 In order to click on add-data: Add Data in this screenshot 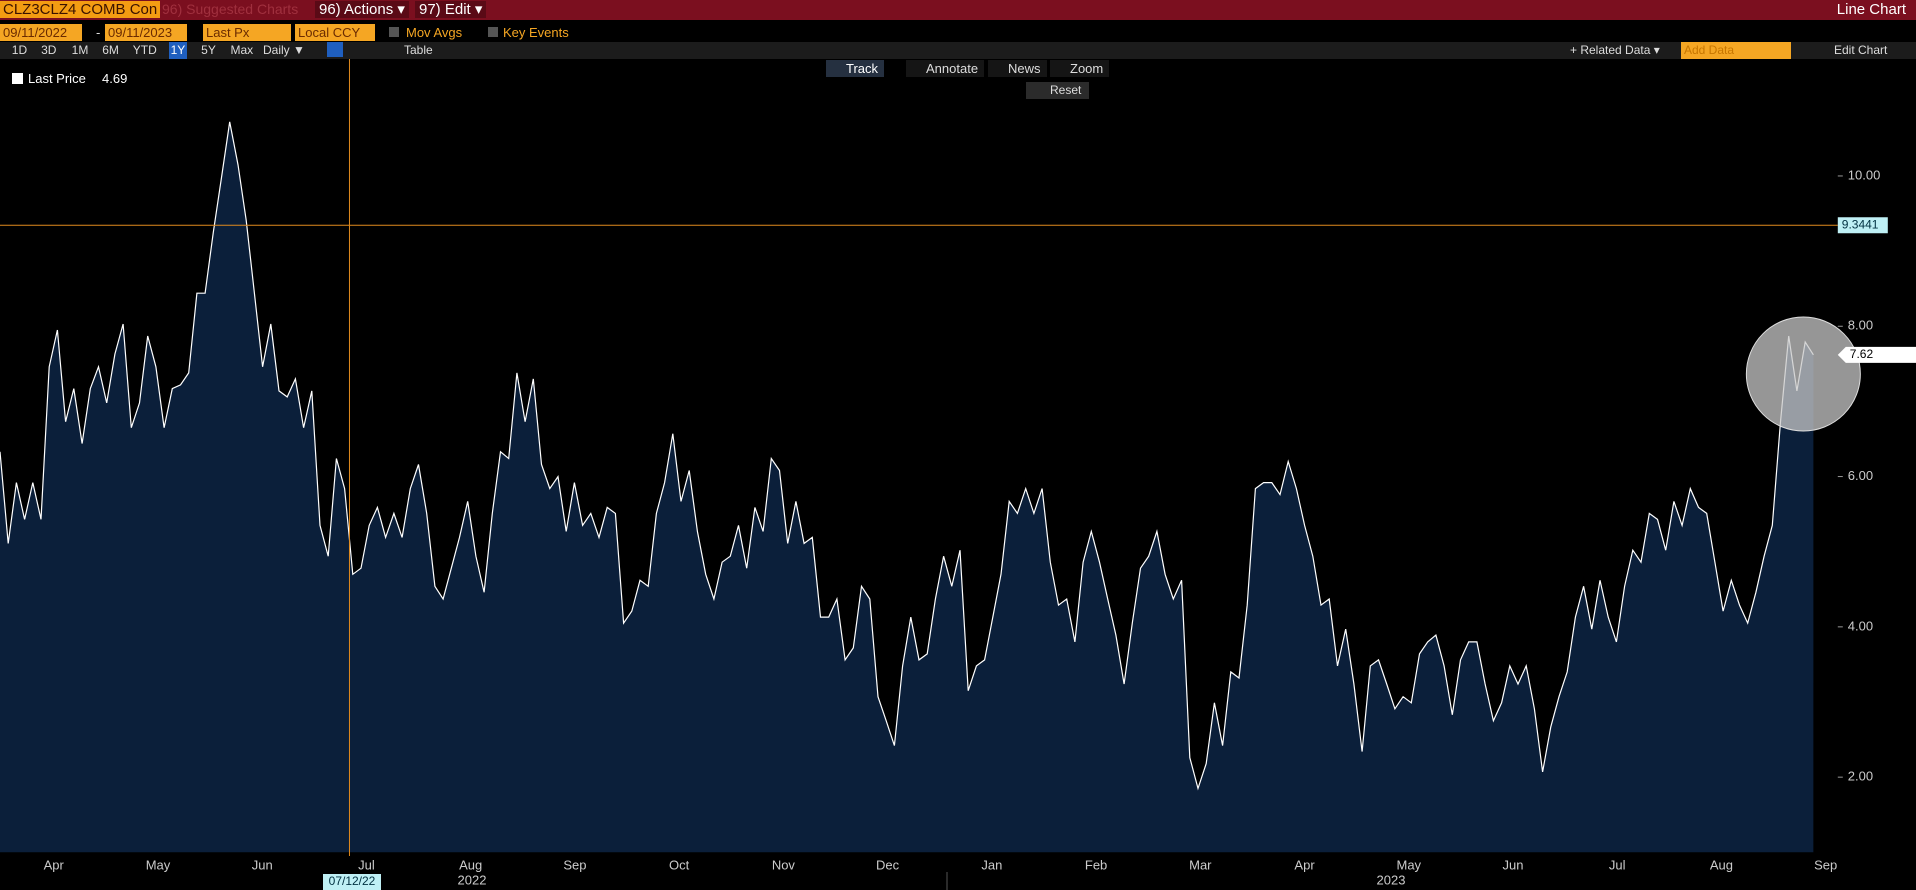, I will do `click(1736, 50)`.